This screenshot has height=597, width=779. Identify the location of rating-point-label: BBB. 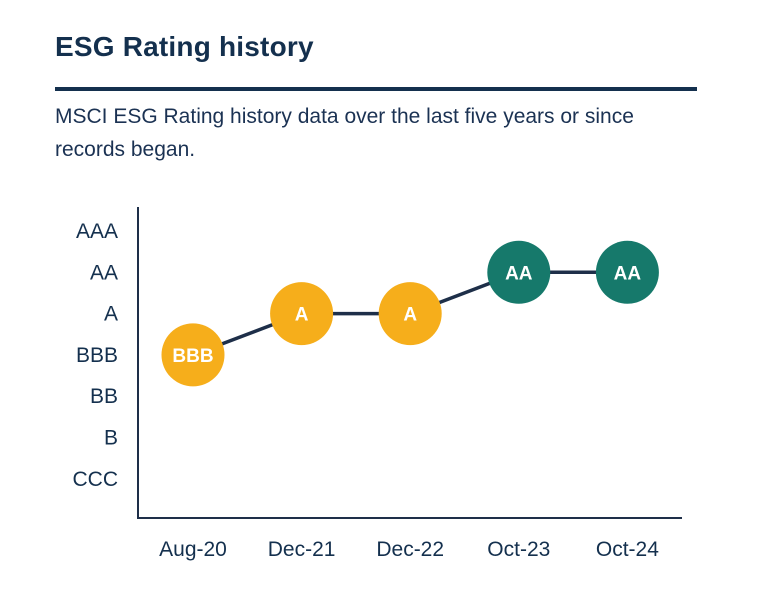
(192, 356).